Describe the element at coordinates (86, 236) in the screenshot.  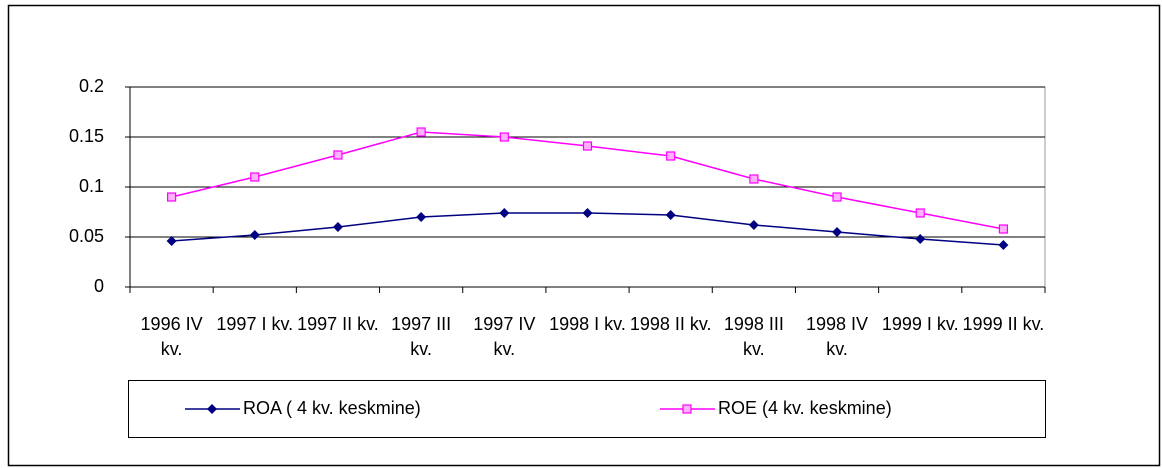
I see `y-tick-label: 0.05` at that location.